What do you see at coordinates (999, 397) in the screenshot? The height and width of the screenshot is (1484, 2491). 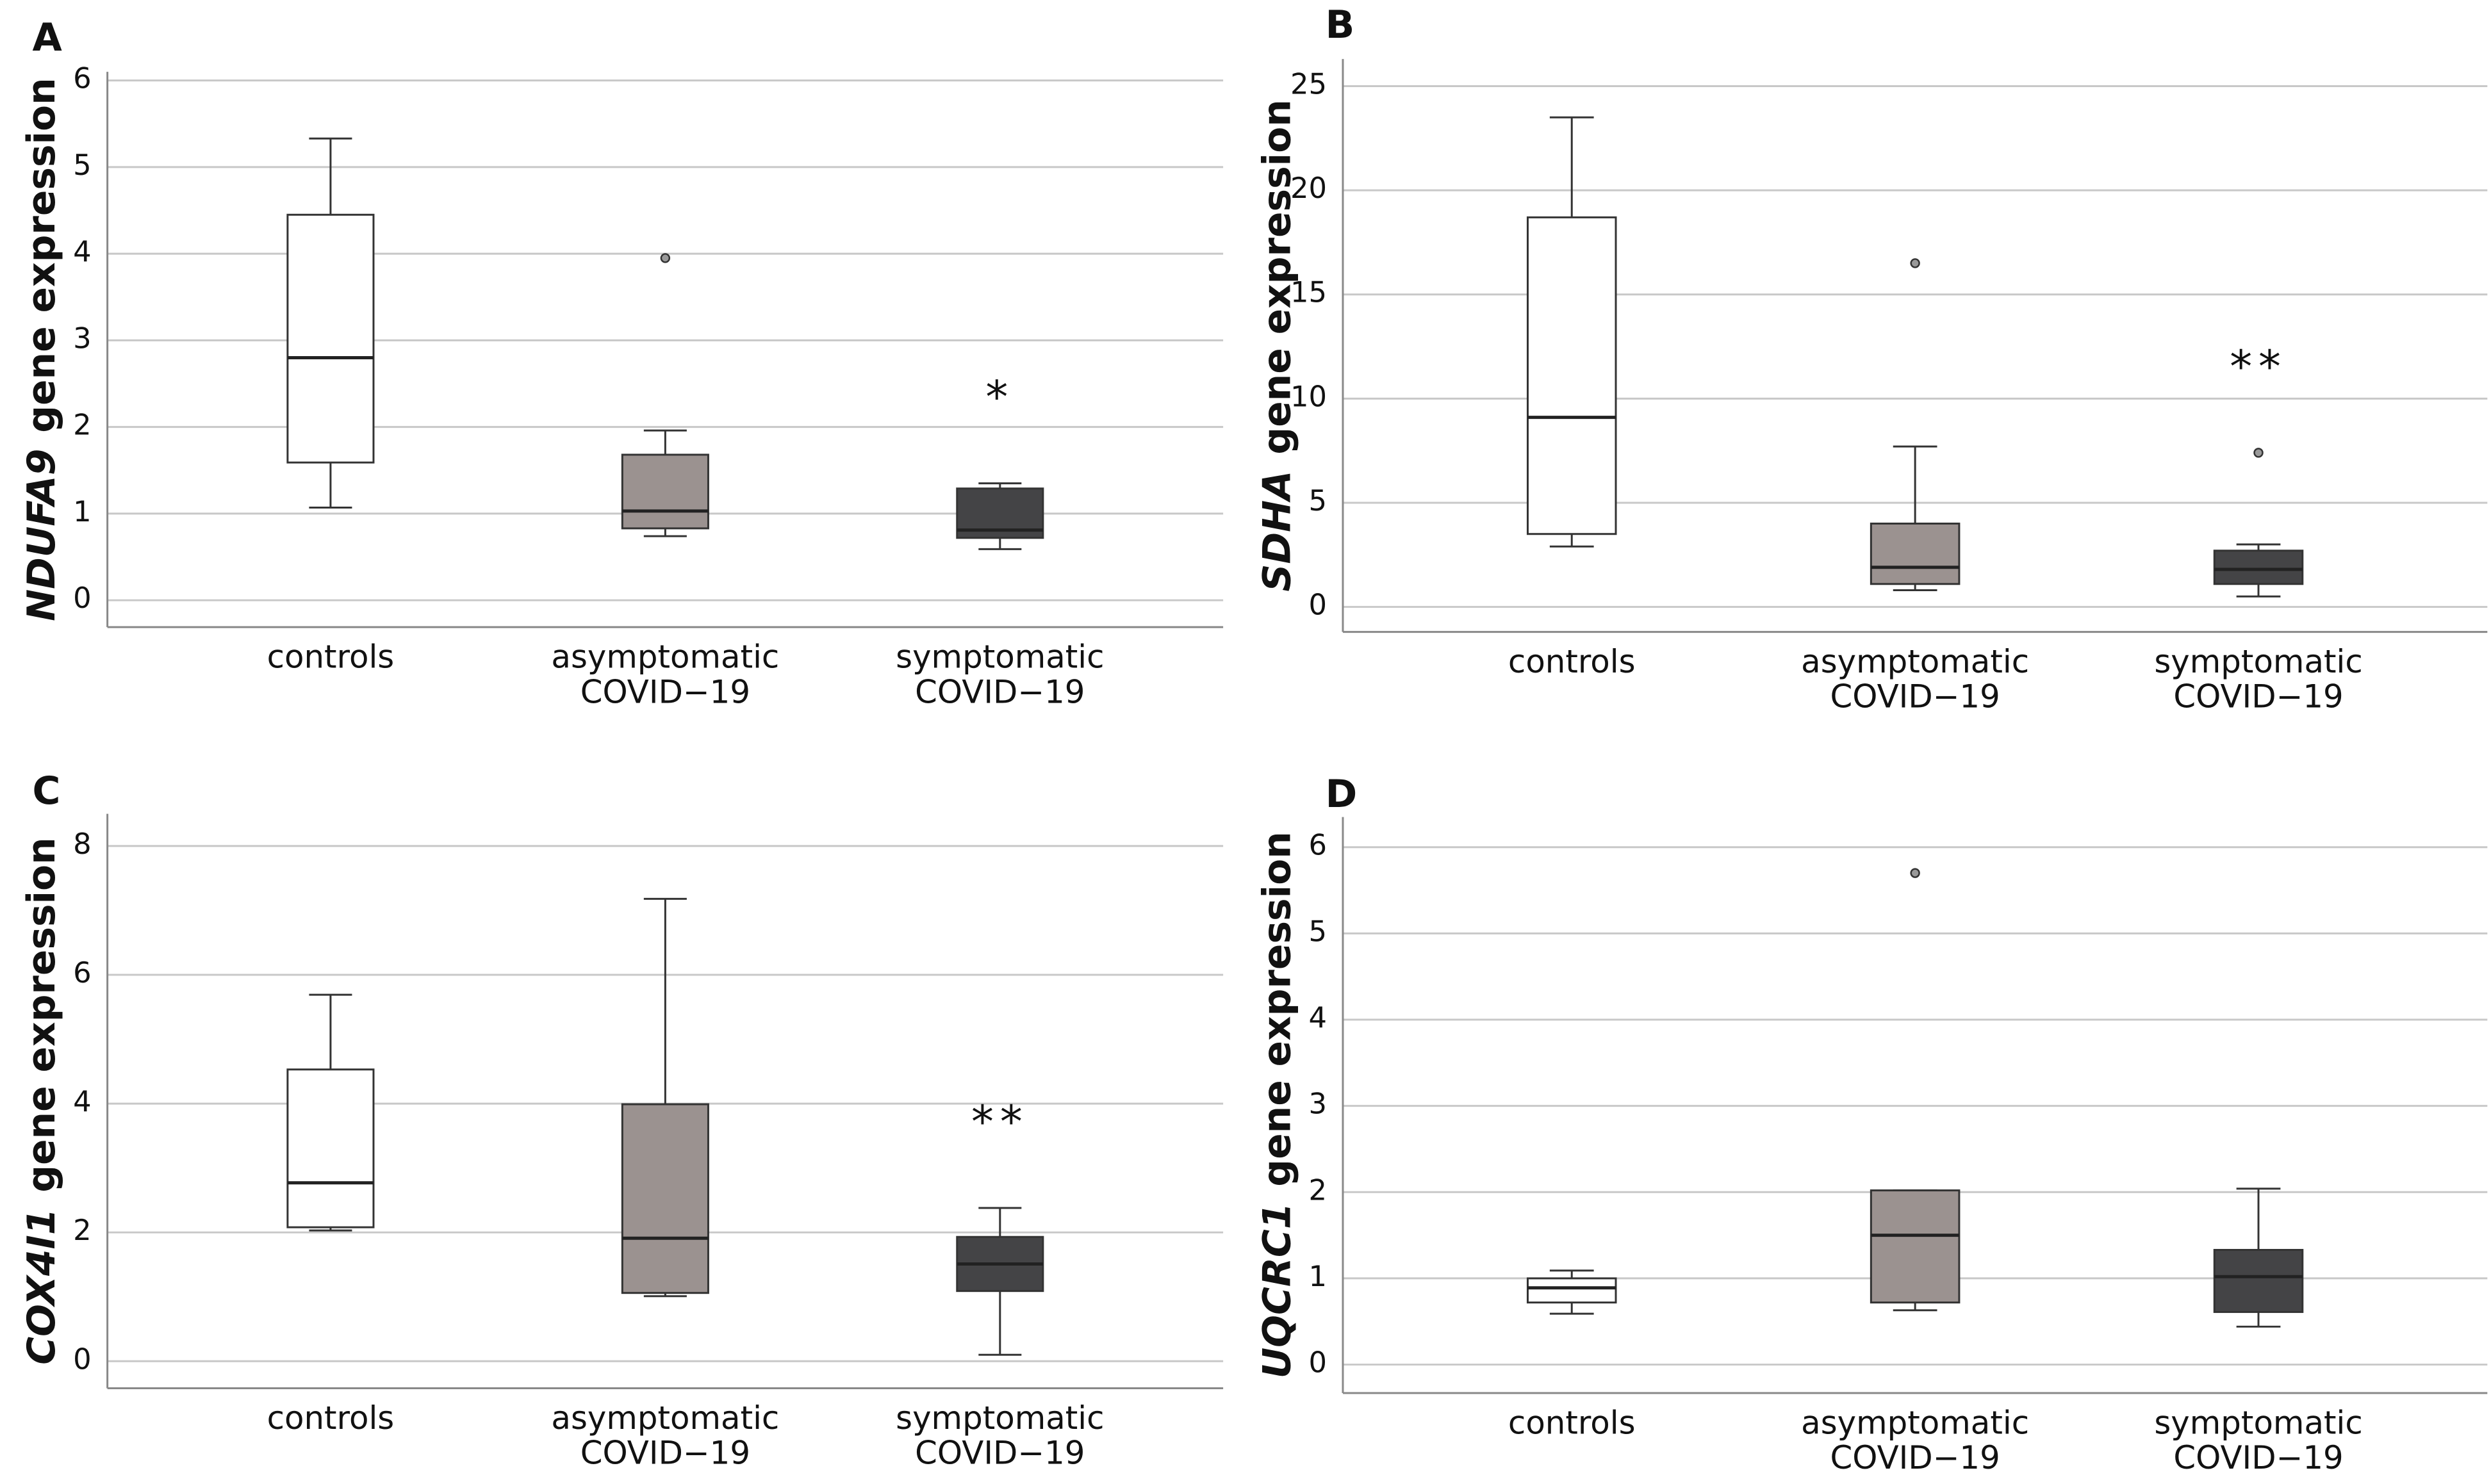 I see `significance: *` at bounding box center [999, 397].